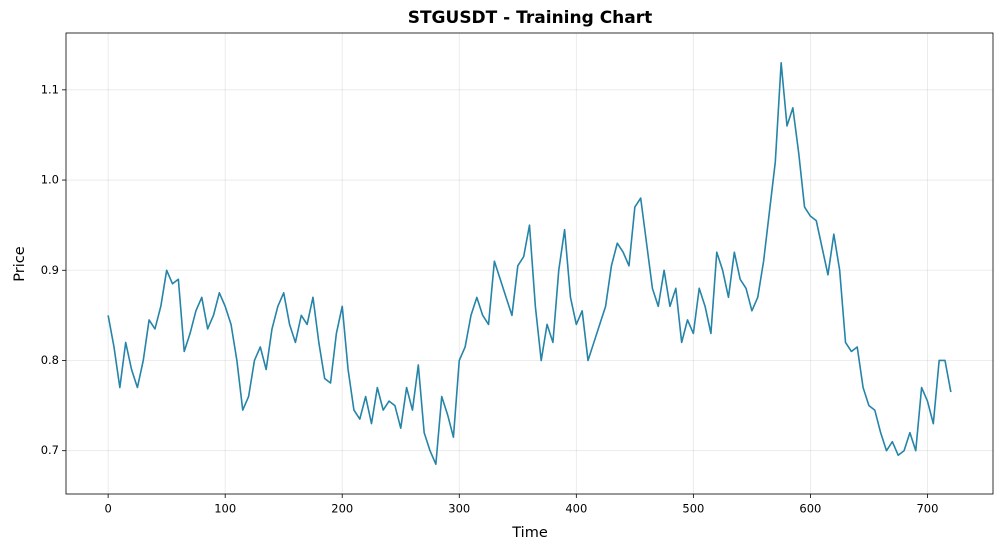 The image size is (1005, 552). What do you see at coordinates (20, 263) in the screenshot?
I see `y-axis-label: Price` at bounding box center [20, 263].